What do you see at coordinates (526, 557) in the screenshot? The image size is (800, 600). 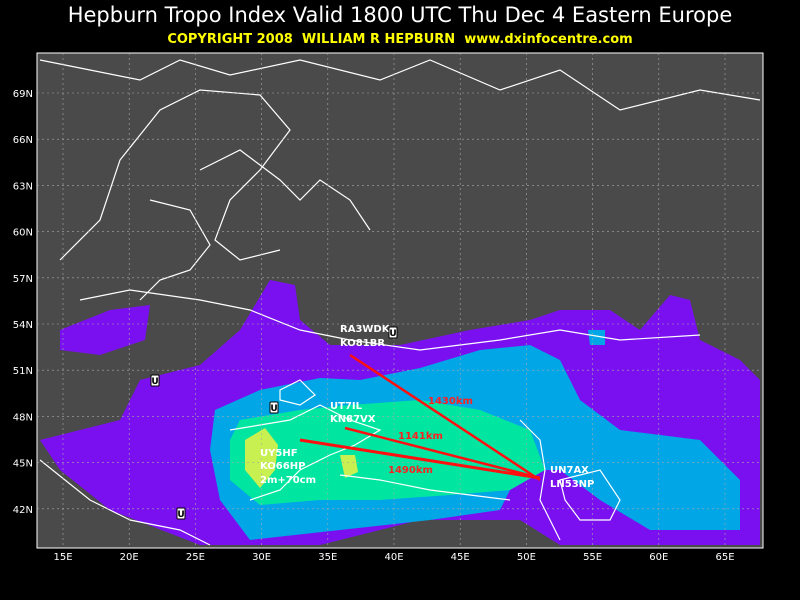 I see `lon-label: 50E` at bounding box center [526, 557].